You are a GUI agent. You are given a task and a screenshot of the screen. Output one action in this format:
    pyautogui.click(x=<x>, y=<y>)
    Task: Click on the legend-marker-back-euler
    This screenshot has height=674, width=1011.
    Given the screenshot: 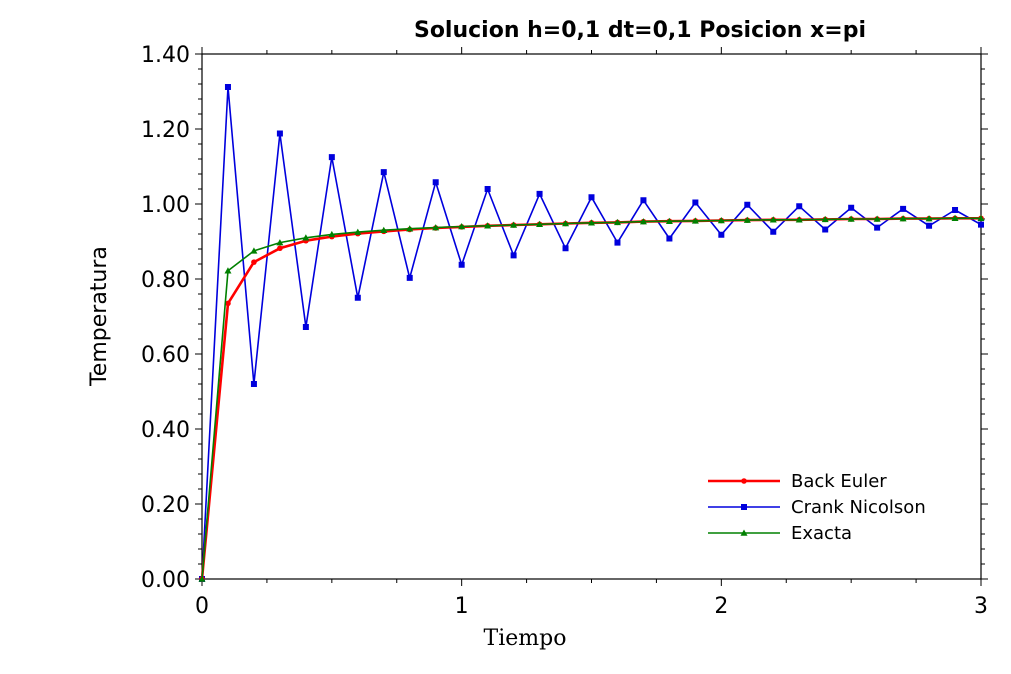 What is the action you would take?
    pyautogui.click(x=744, y=481)
    